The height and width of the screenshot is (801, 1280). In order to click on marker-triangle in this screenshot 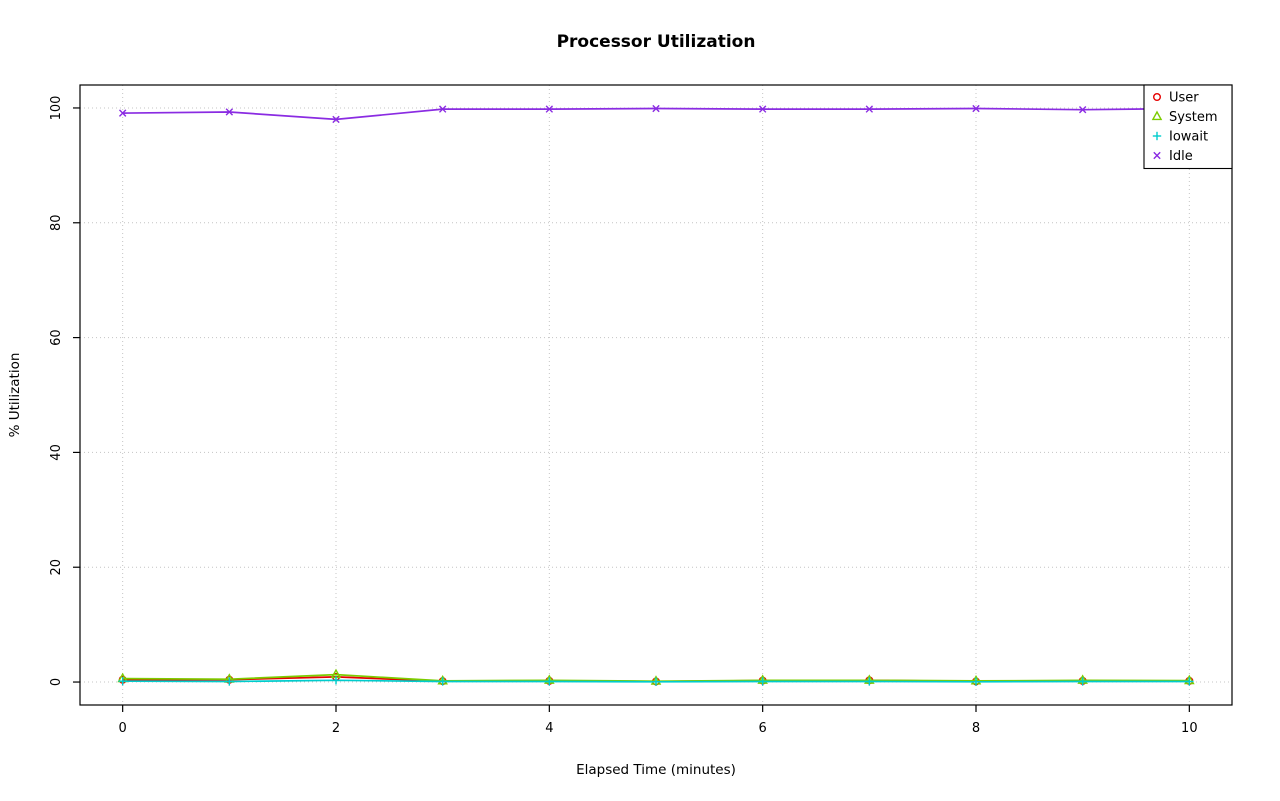, I will do `click(1157, 115)`.